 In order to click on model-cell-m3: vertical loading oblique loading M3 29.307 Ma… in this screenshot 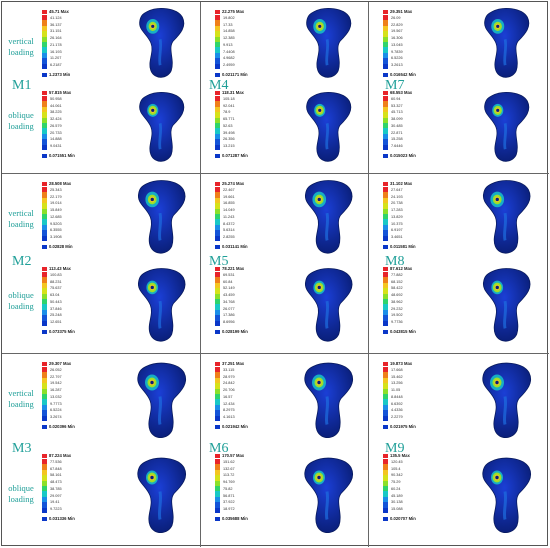, I will do `click(101, 450)`.